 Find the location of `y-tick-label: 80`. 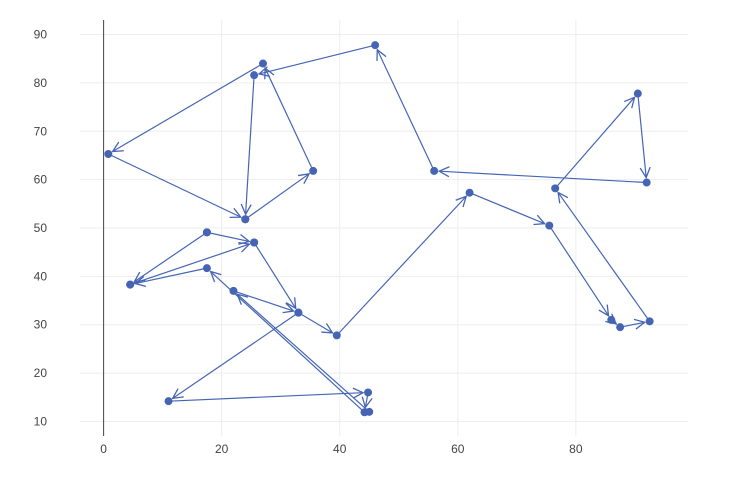

y-tick-label: 80 is located at coordinates (41, 83).